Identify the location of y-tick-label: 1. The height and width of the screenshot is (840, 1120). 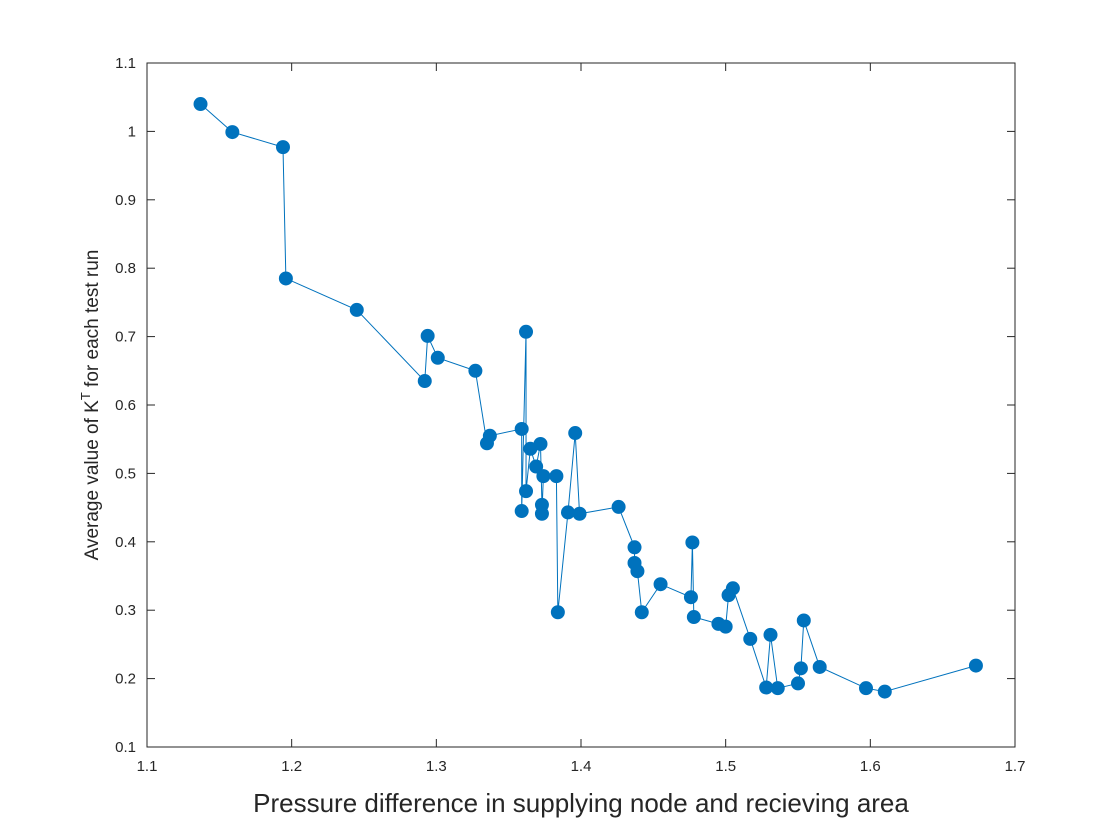
(132, 131).